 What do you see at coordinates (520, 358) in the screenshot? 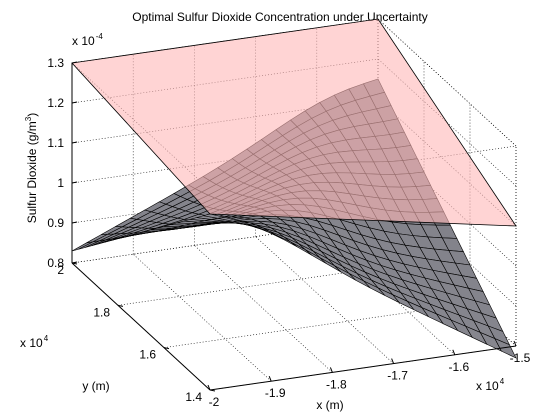
I see `x-tick-label: -1.5` at bounding box center [520, 358].